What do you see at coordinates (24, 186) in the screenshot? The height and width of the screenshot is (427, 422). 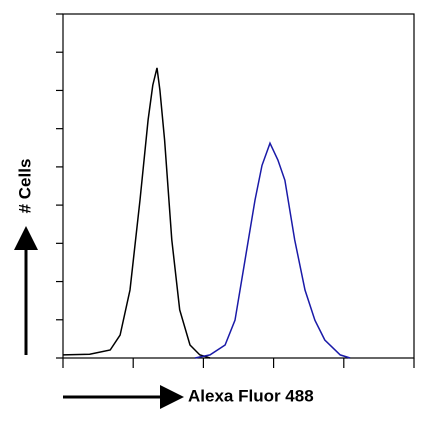 I see `y-axis-label: # Cells` at bounding box center [24, 186].